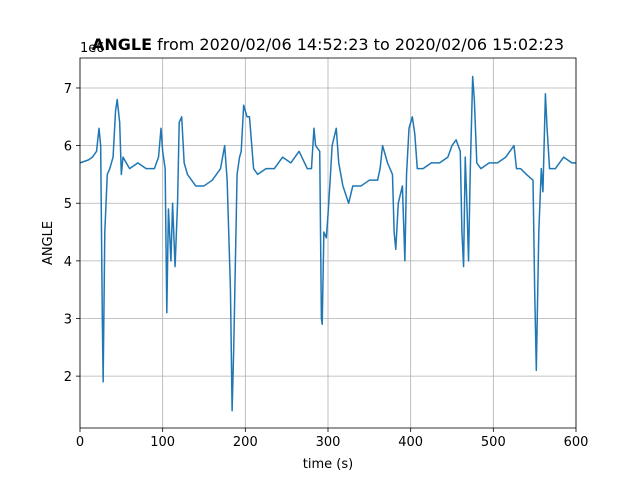 The height and width of the screenshot is (484, 640). What do you see at coordinates (68, 319) in the screenshot?
I see `y-tick-label: 3` at bounding box center [68, 319].